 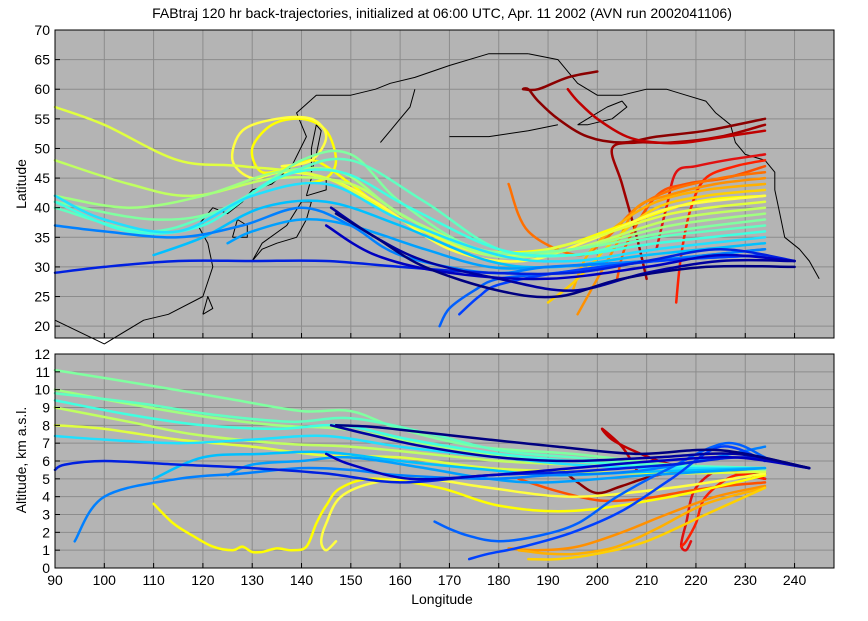 I want to click on y-tick-label: 25, so click(x=42, y=297).